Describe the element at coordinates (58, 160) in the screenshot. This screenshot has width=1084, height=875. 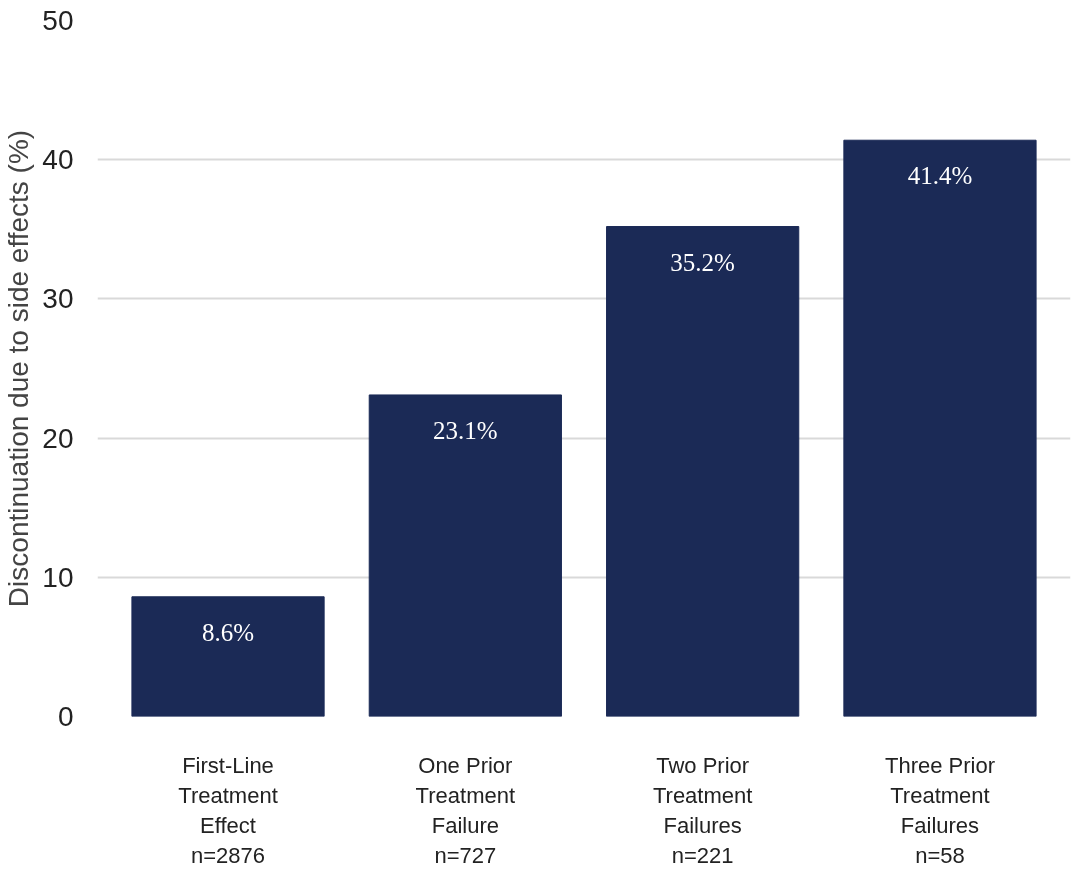
I see `y-tick-label: 40` at that location.